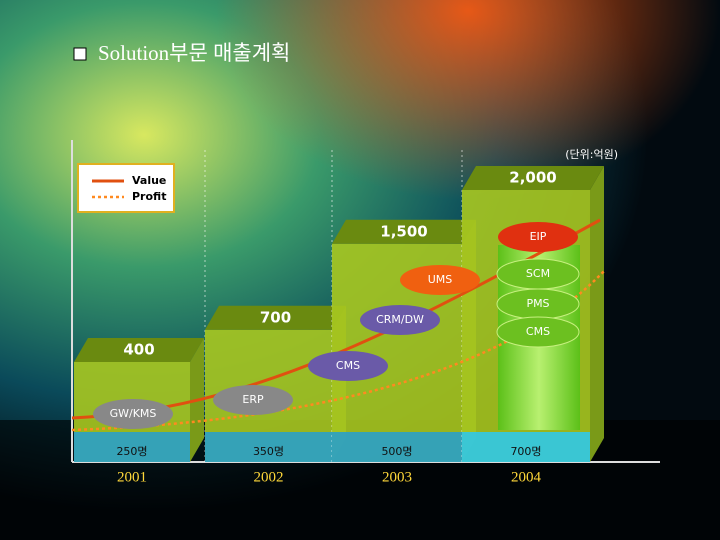  Describe the element at coordinates (149, 180) in the screenshot. I see `legend-label: Value` at that location.